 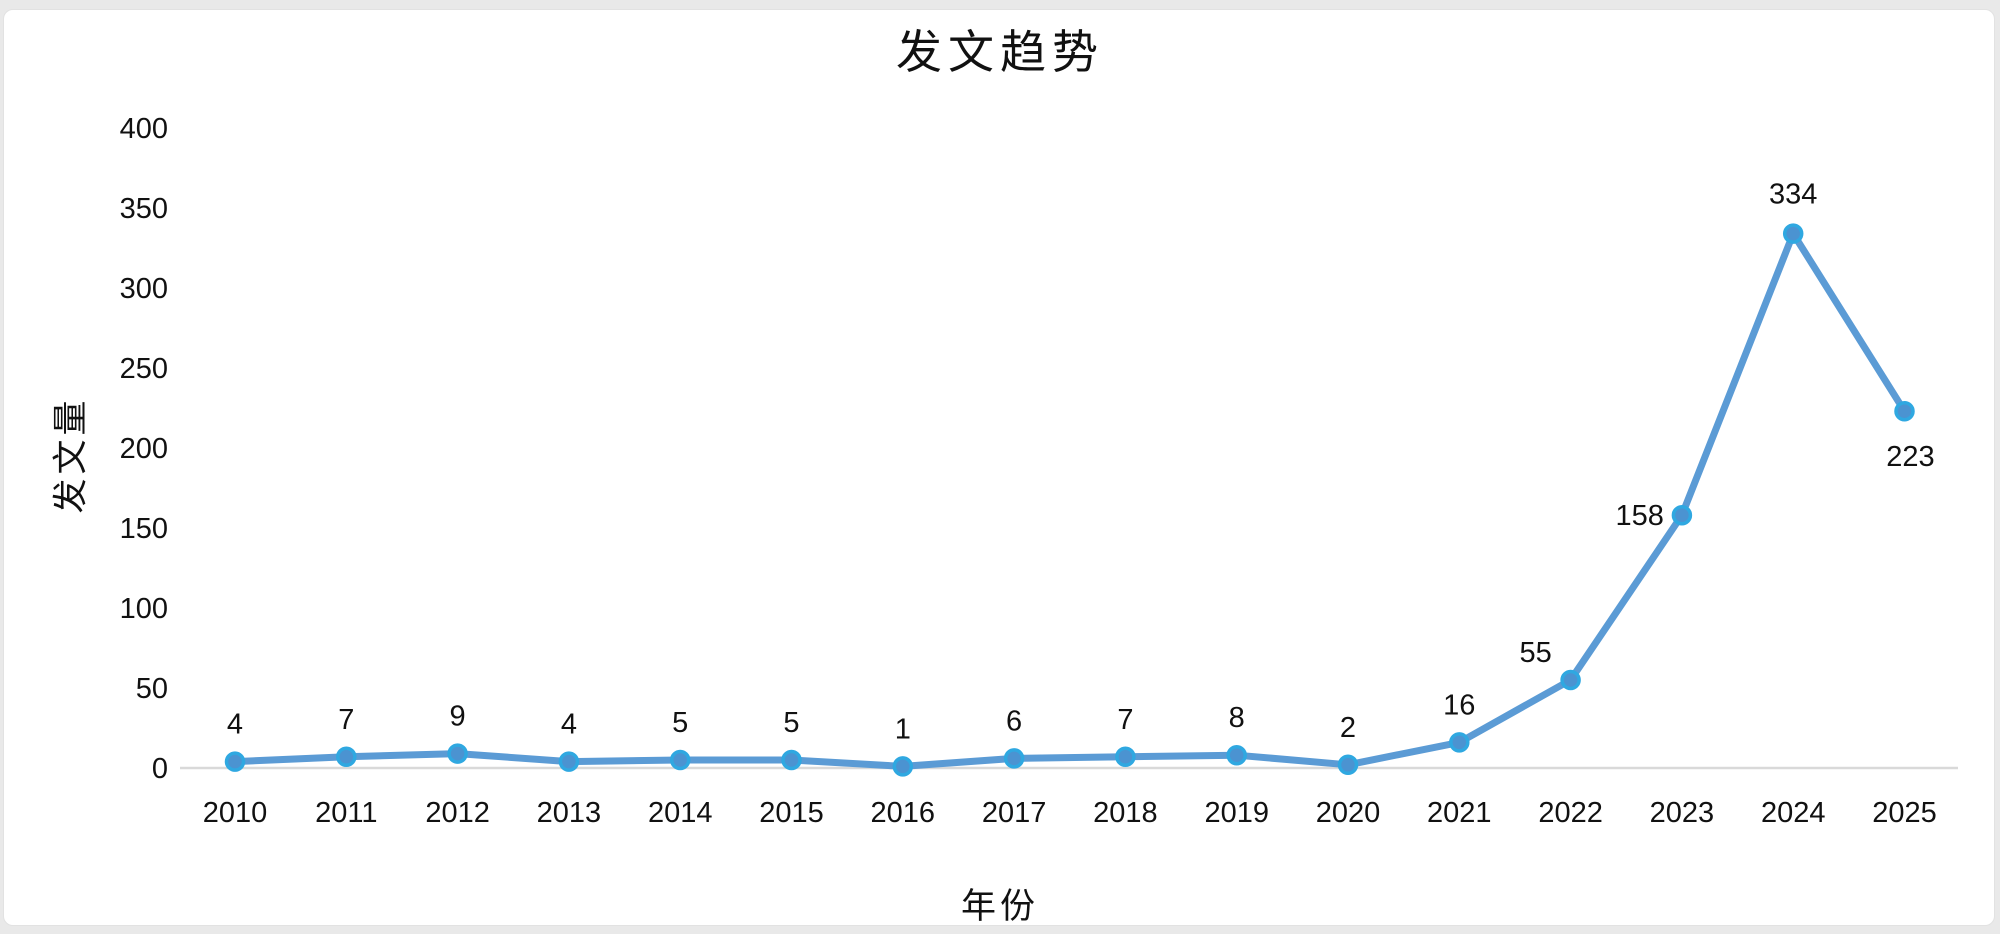 I want to click on data-point-label: 9, so click(x=458, y=717).